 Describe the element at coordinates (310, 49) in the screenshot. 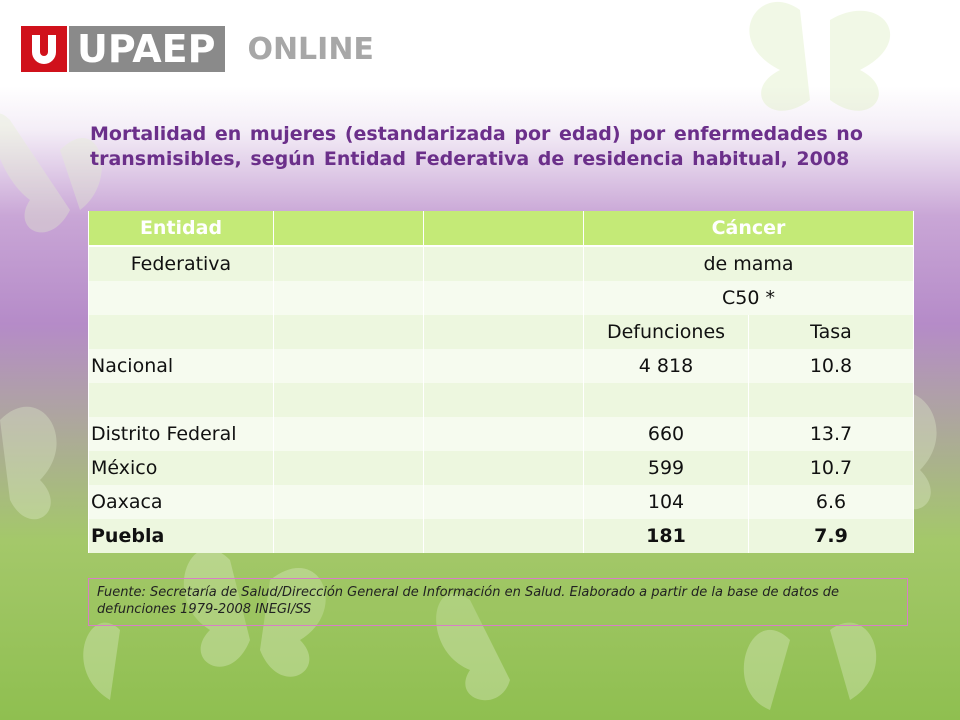

I see `logo-online-text: ONLINE` at that location.